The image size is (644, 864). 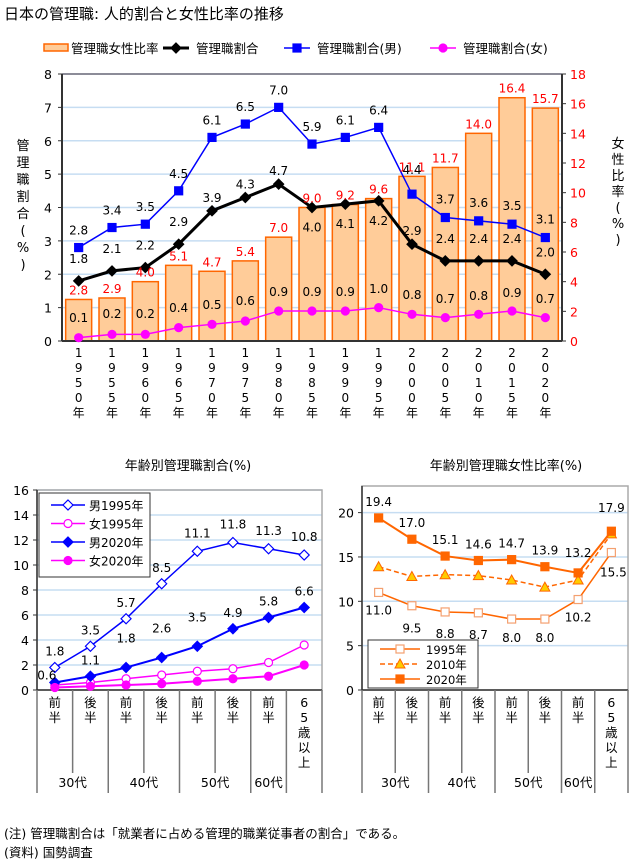 What do you see at coordinates (445, 299) in the screenshot?
I see `female-data-label: 0.7` at bounding box center [445, 299].